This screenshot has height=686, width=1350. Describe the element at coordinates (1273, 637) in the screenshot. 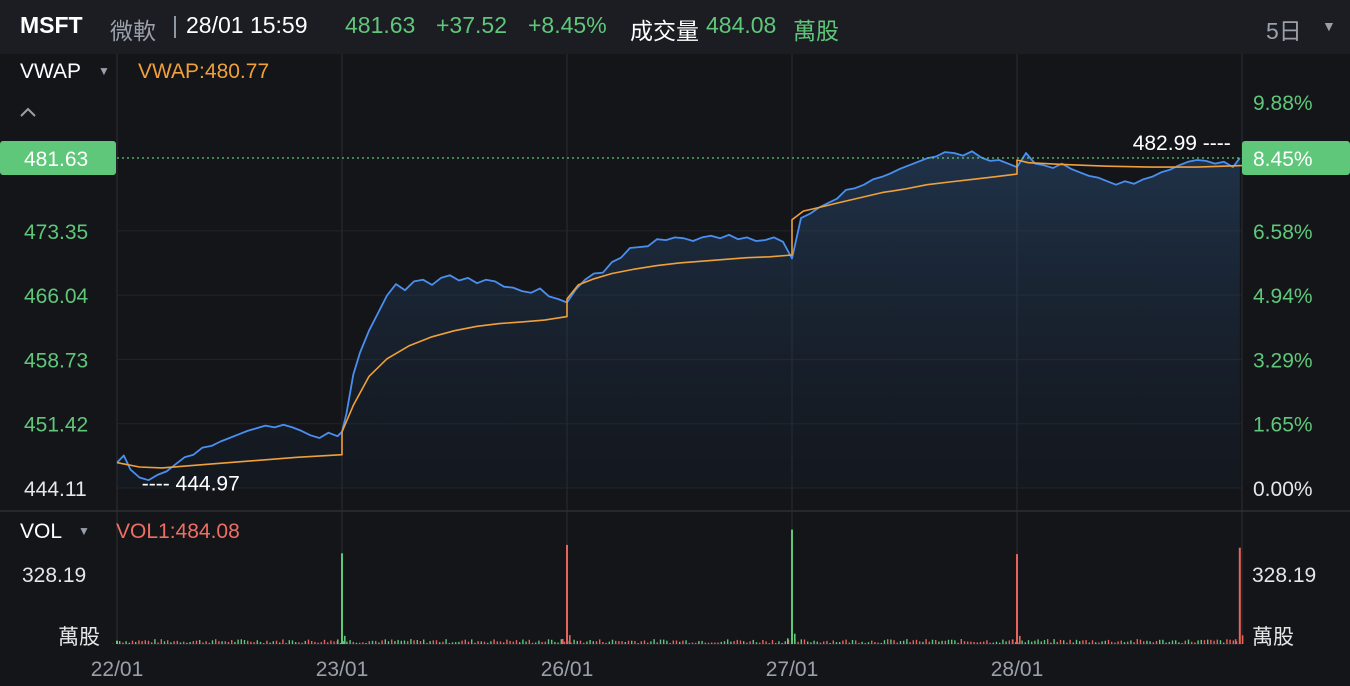

I see `vol-unit-right: 萬股` at that location.